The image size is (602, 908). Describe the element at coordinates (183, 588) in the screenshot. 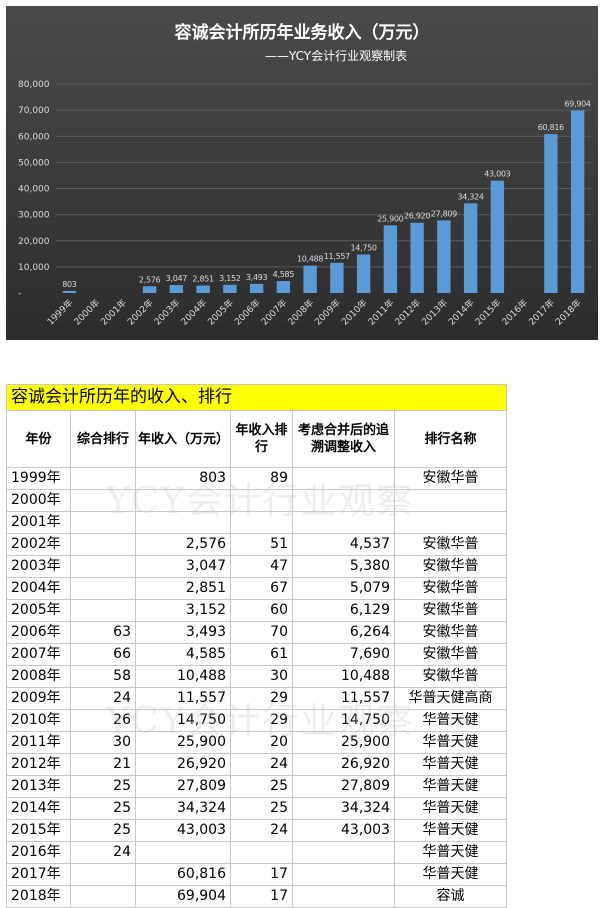

I see `cell-annual-revenue: 2,851` at that location.